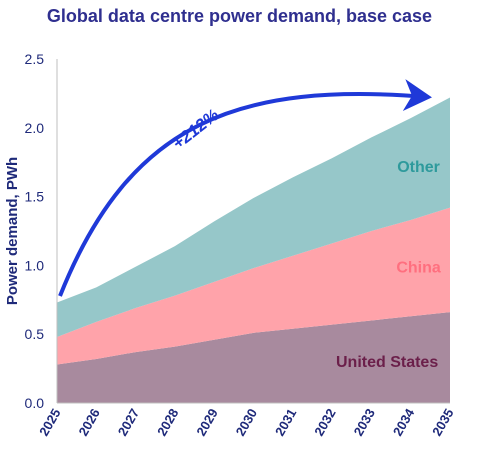 This screenshot has width=479, height=464. Describe the element at coordinates (88, 422) in the screenshot. I see `x-tick-label: 2026` at that location.